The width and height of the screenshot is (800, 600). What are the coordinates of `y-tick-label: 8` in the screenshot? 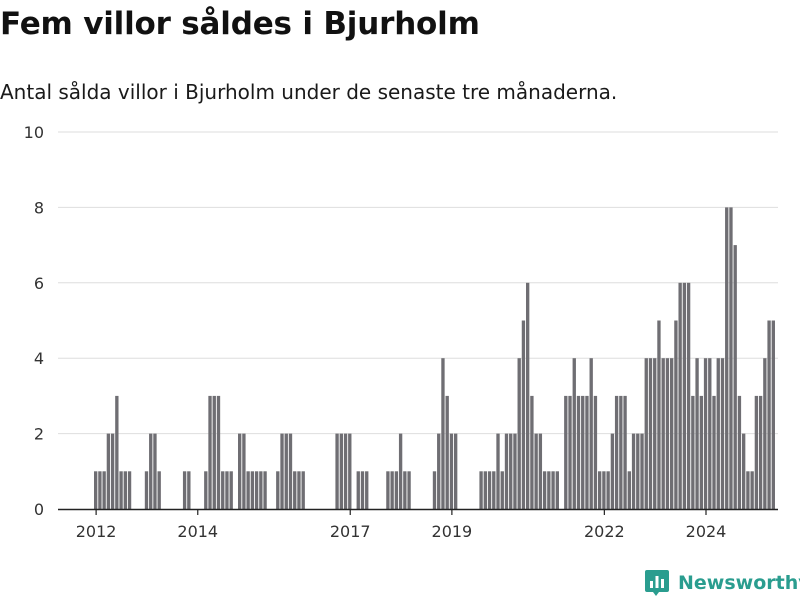 It's located at (39, 207).